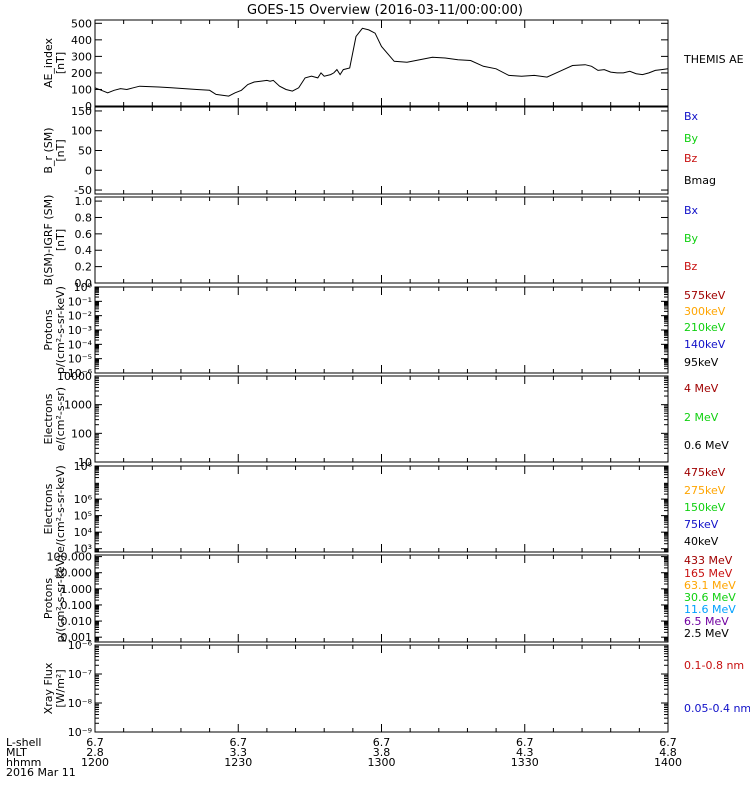  Describe the element at coordinates (48, 62) in the screenshot. I see `y-axis-label: AE_index` at that location.